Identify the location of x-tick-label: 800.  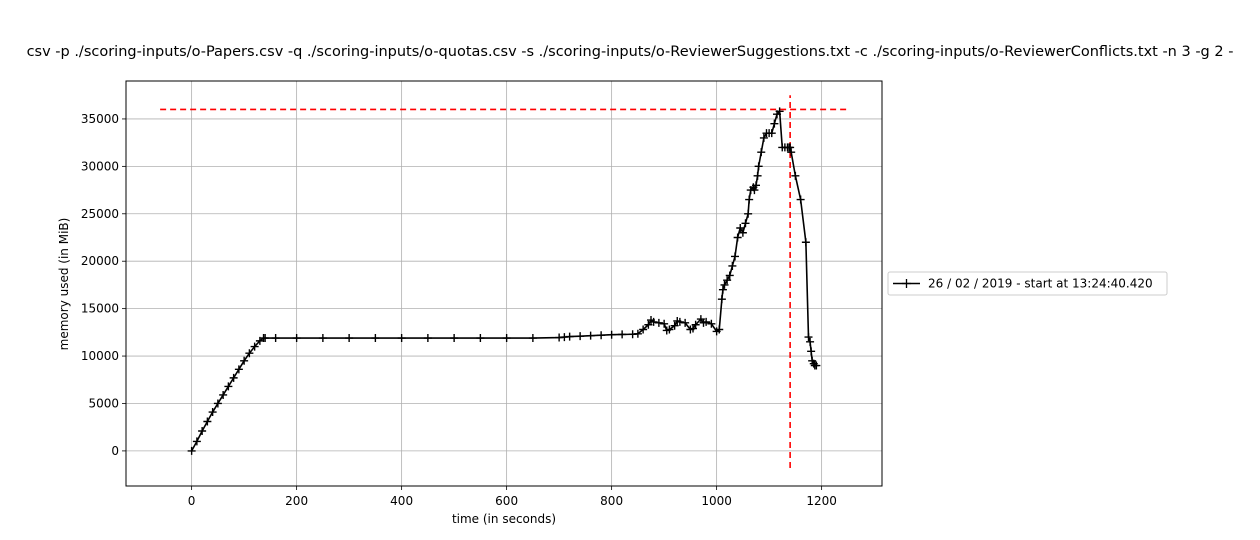
(611, 501).